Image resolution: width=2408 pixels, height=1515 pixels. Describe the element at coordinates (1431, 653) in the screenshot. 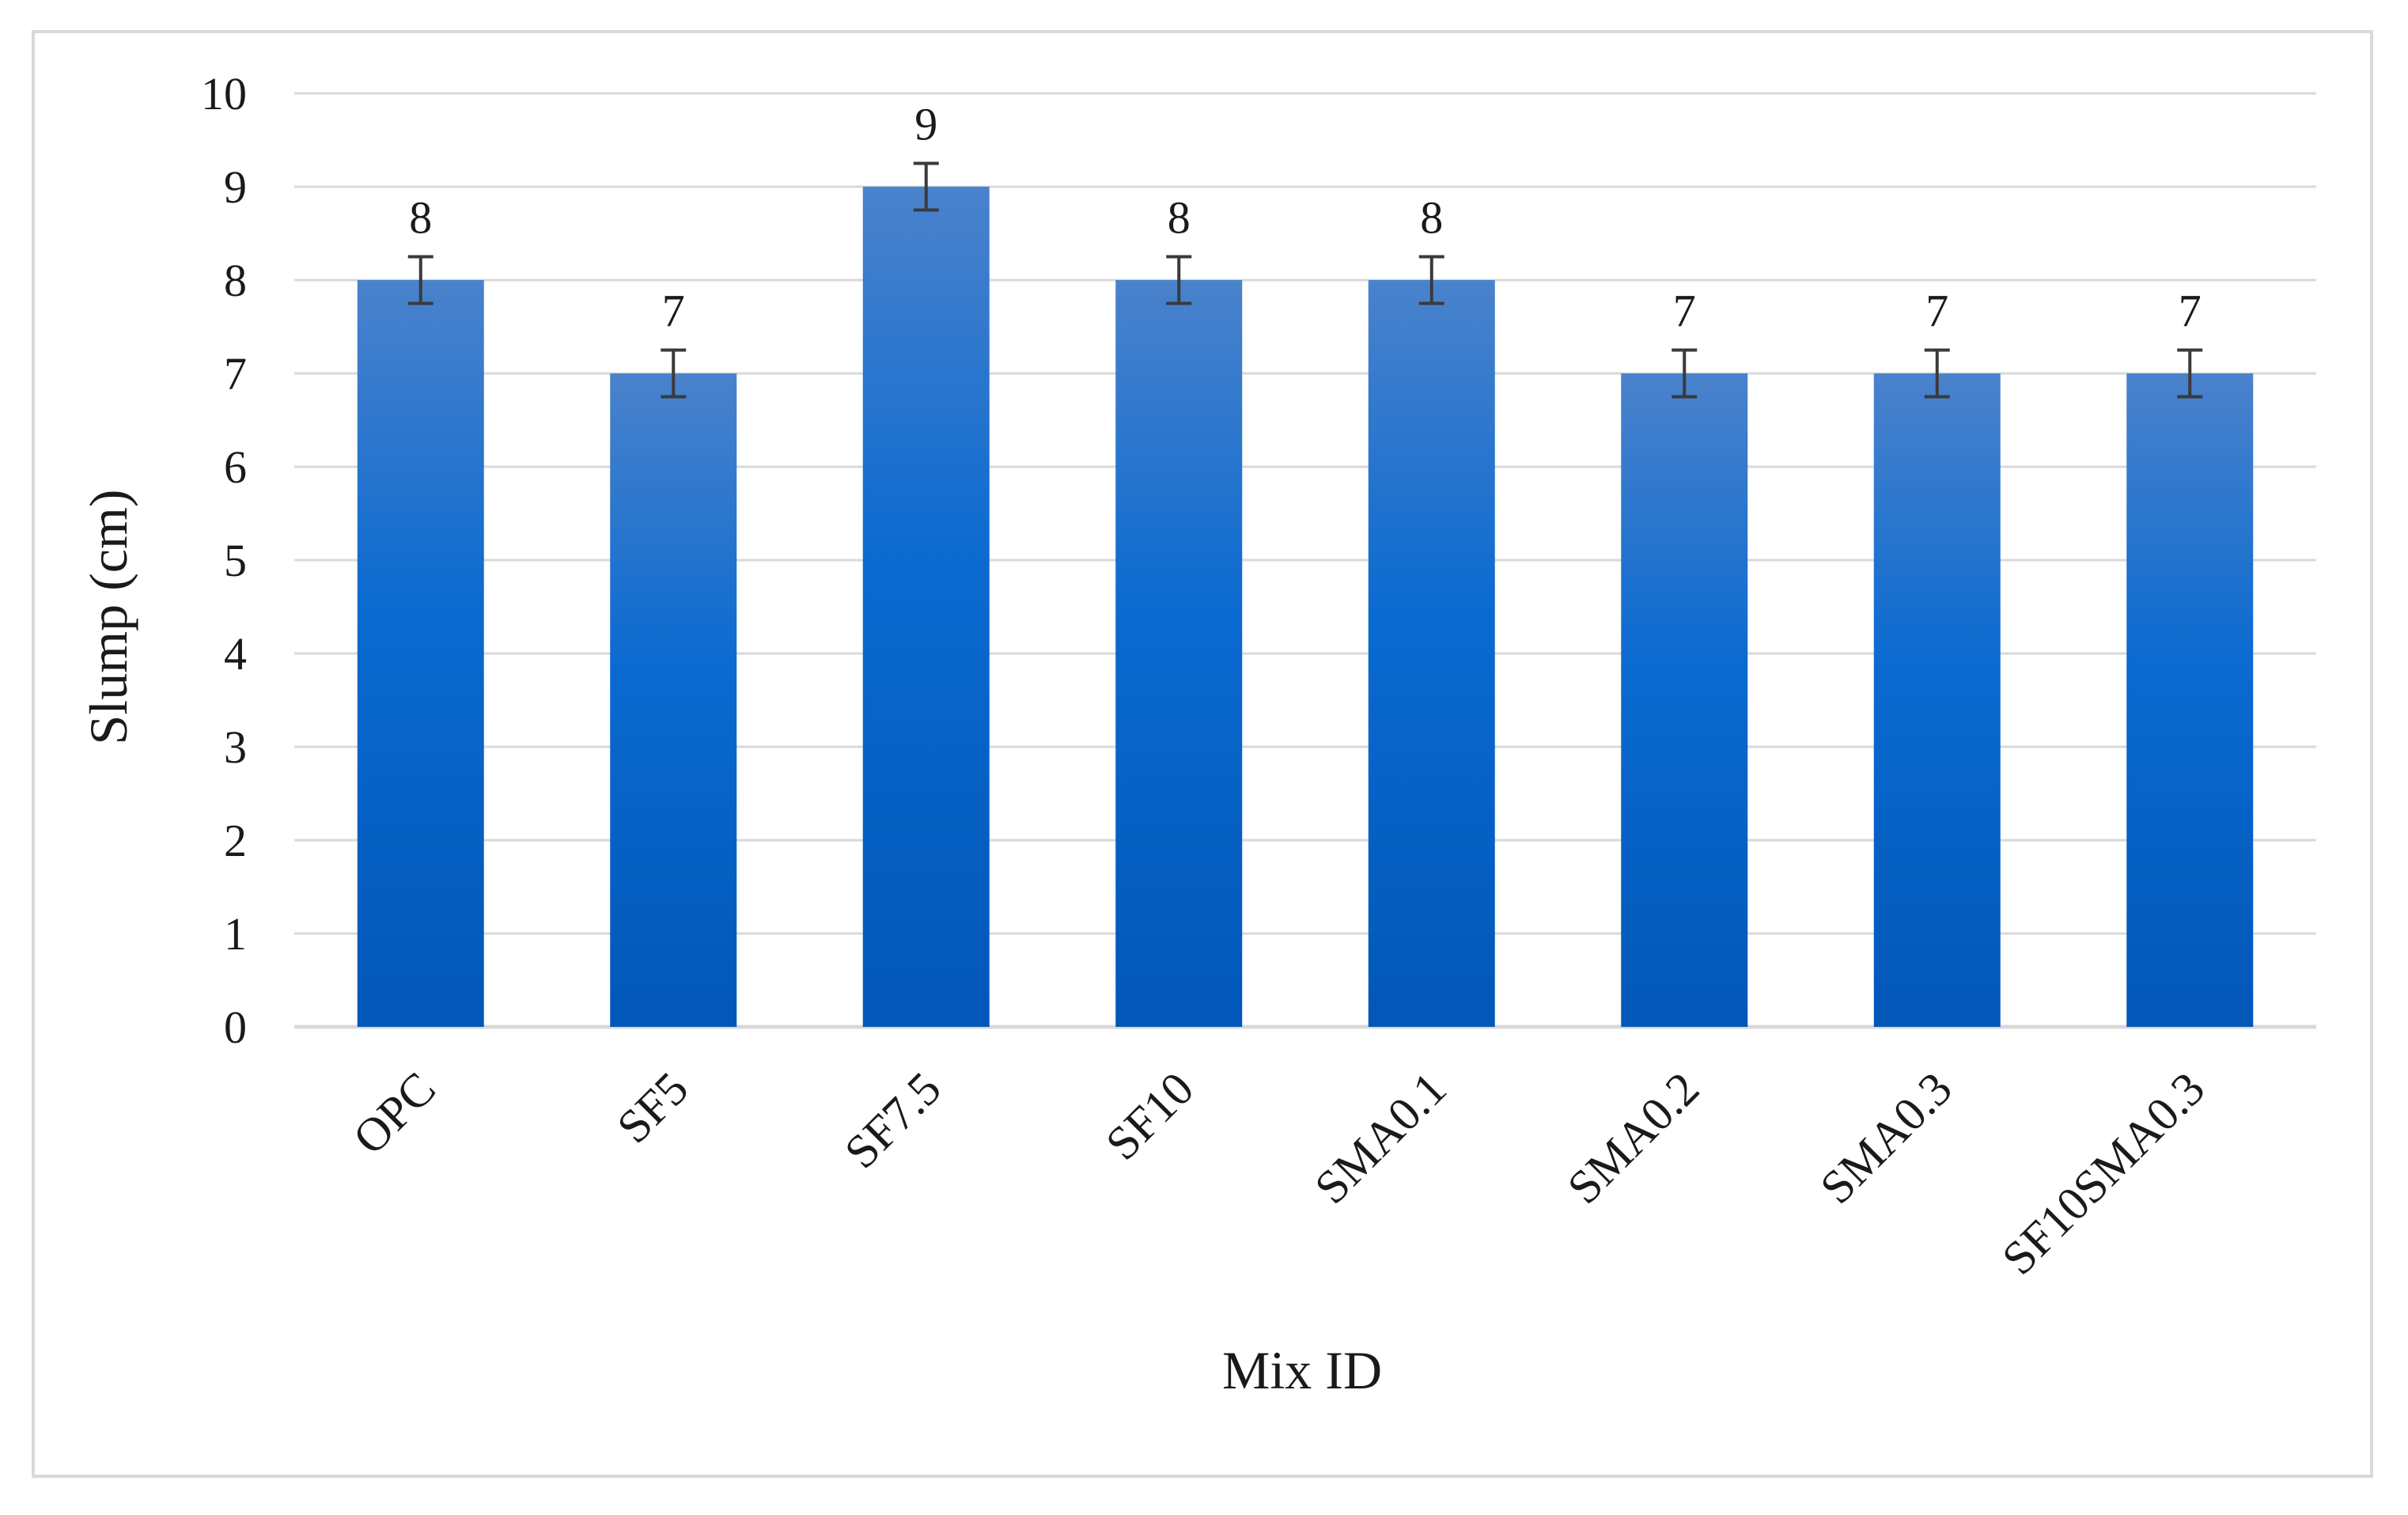

I see `bar-sma0.1` at that location.